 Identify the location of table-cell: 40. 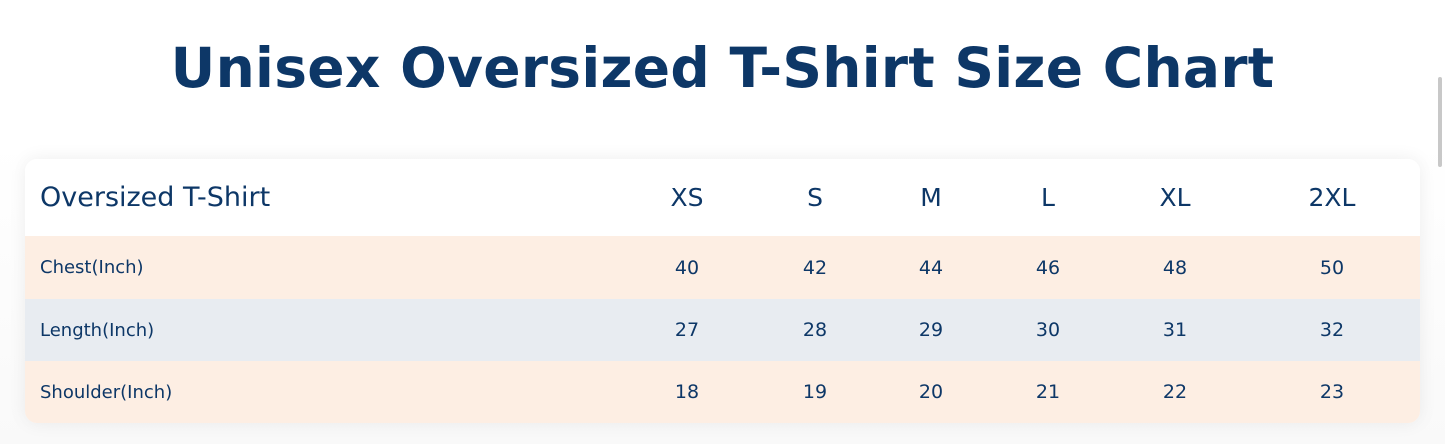
(687, 267).